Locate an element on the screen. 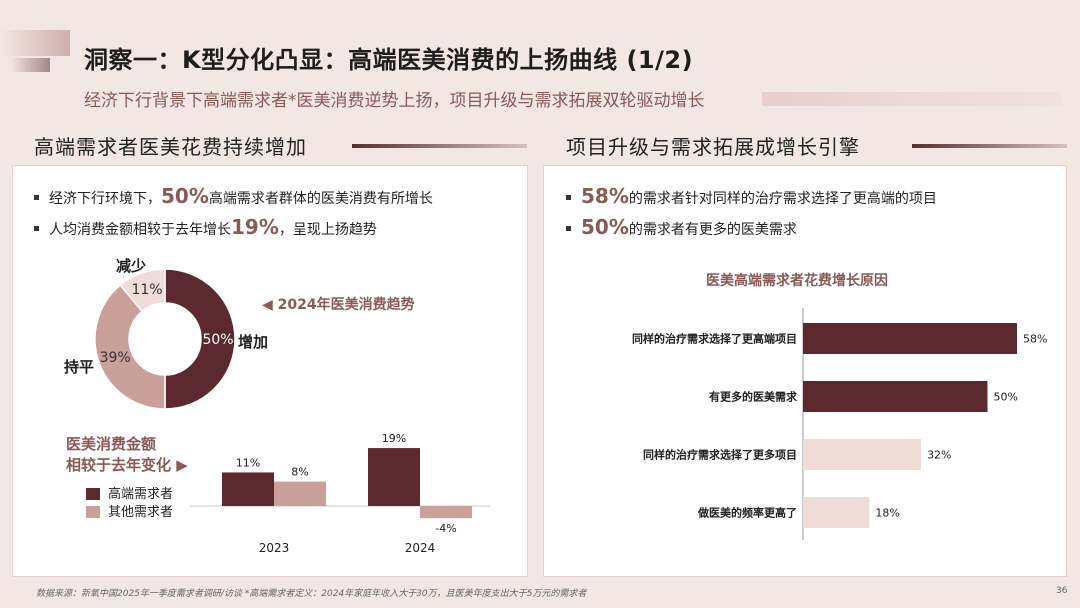  column-value-label: 11% is located at coordinates (248, 462).